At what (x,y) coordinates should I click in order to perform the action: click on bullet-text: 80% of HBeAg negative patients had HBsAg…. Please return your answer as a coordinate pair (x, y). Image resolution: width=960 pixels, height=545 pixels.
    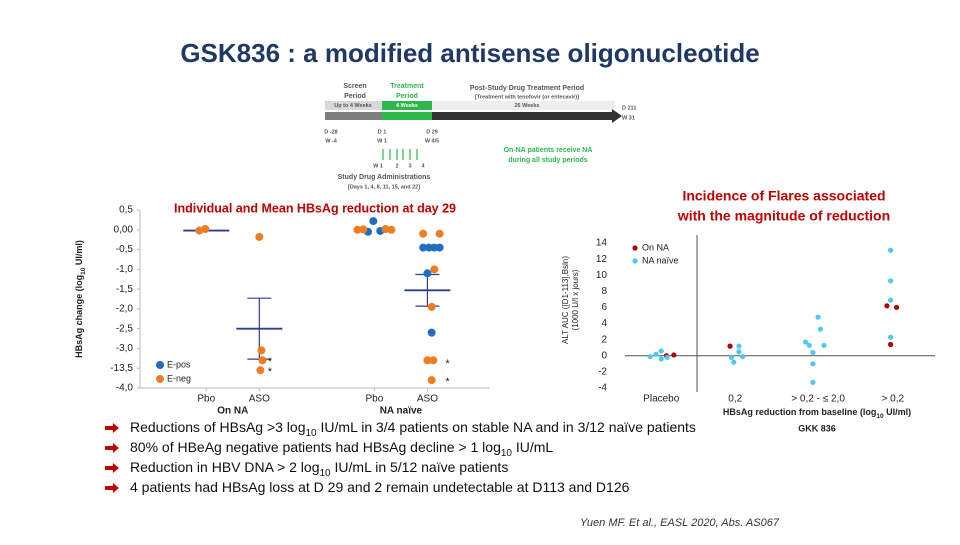
    Looking at the image, I should click on (341, 449).